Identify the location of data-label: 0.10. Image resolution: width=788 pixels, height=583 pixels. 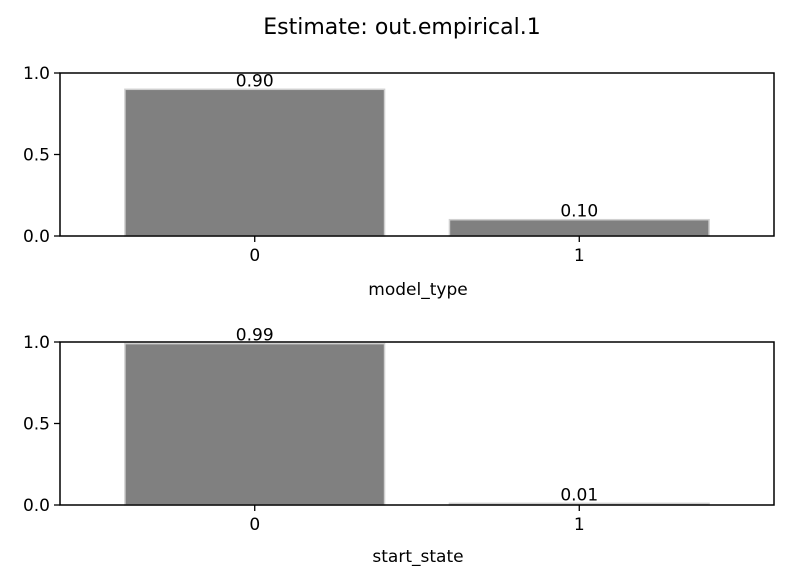
(579, 212).